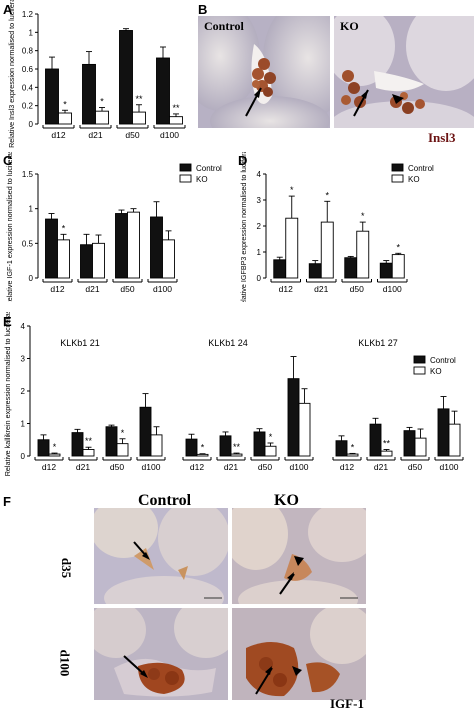  I want to click on a-bar-ko-d12, so click(65, 118).